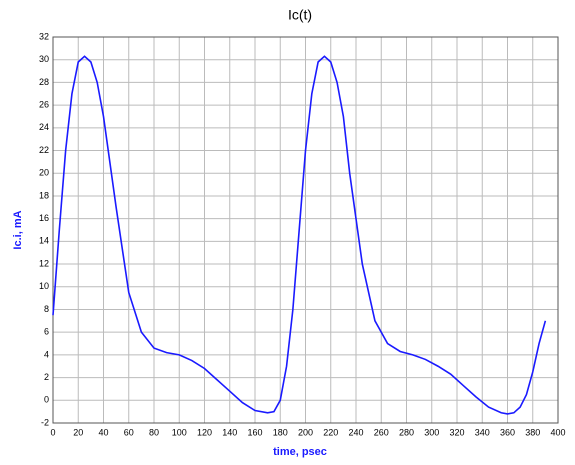  I want to click on x-tick-label: 60, so click(129, 432).